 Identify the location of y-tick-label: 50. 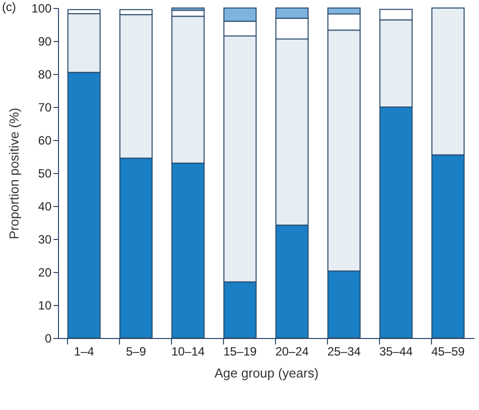
(45, 173).